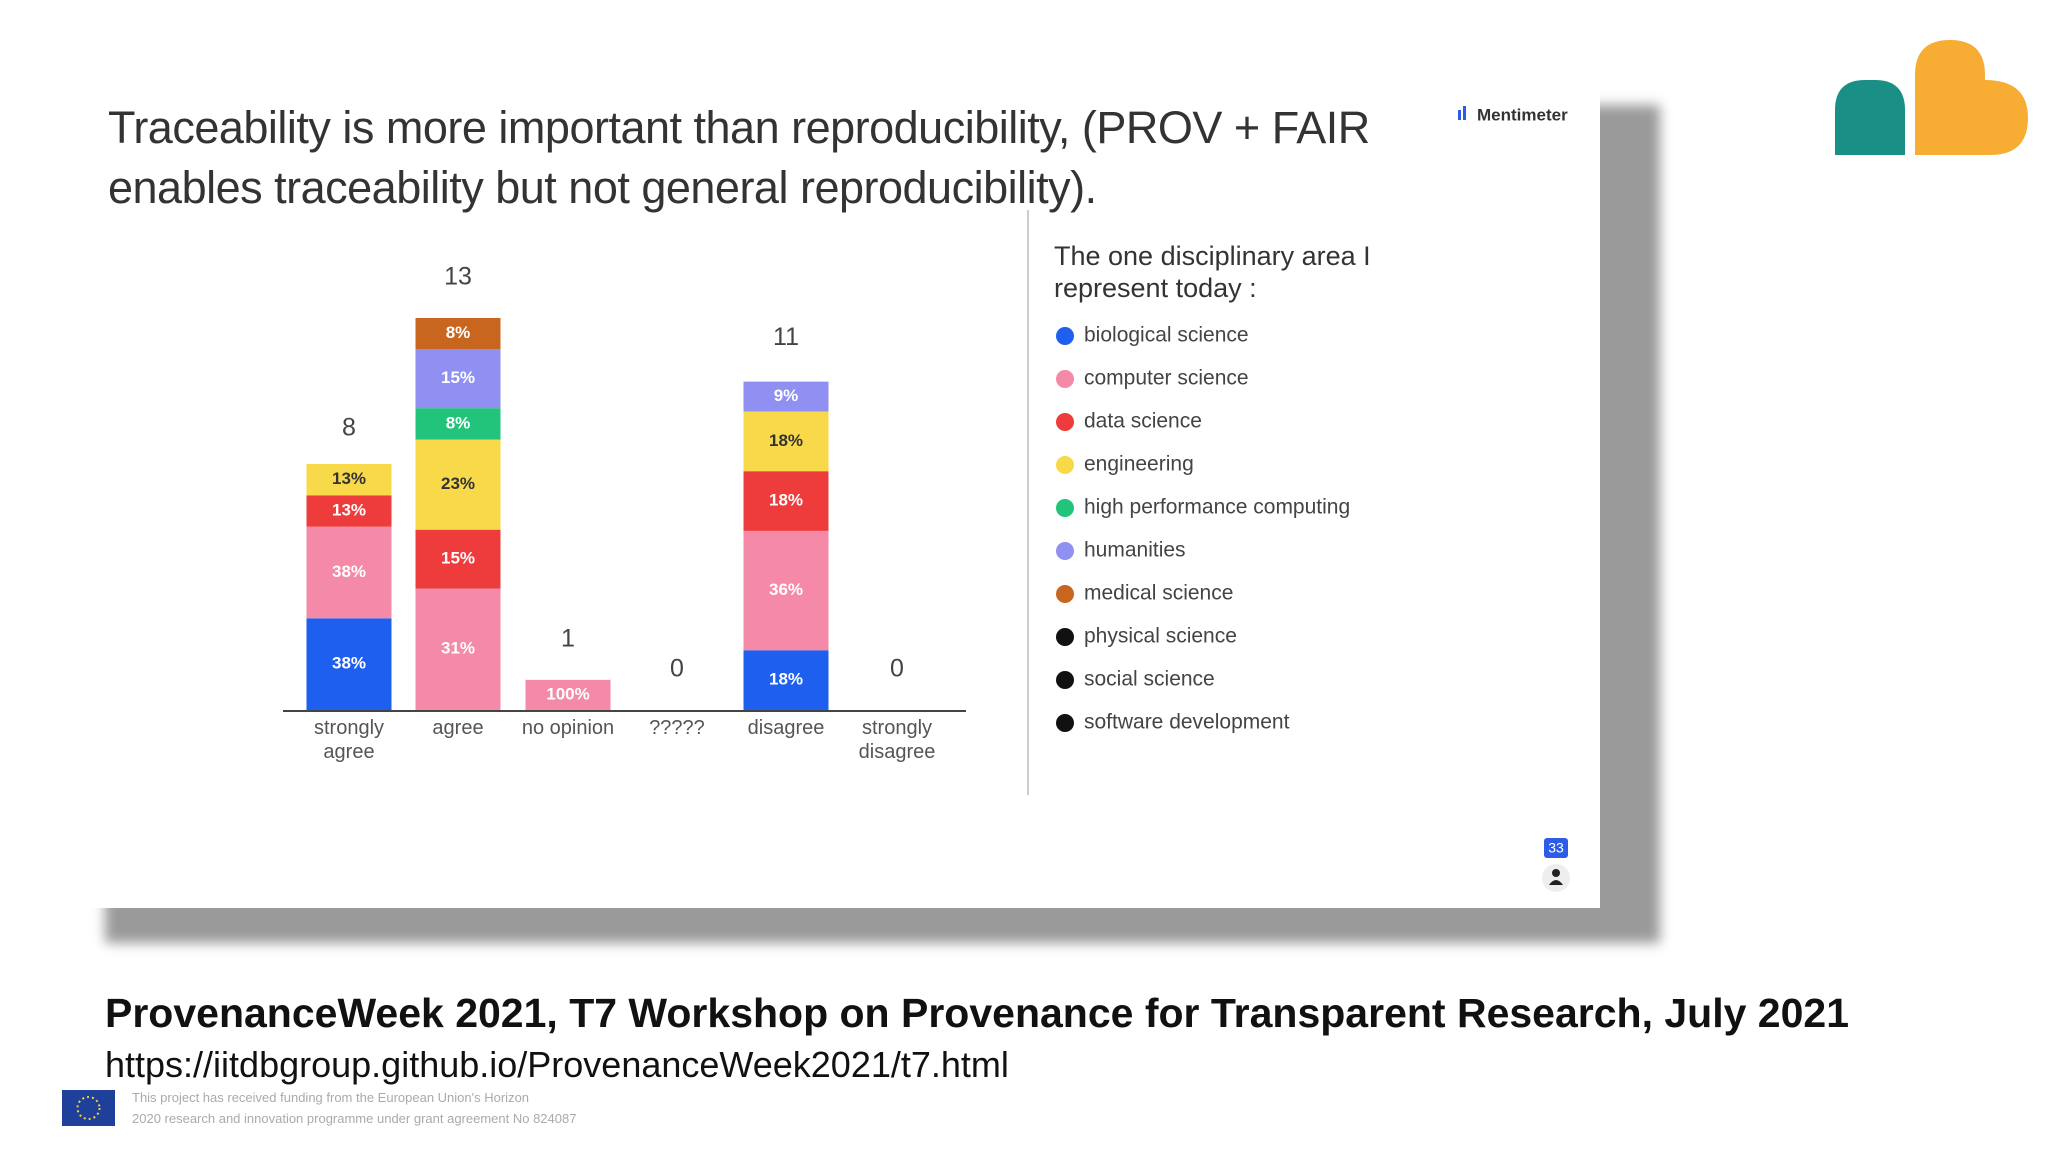 This screenshot has width=2048, height=1152. I want to click on segment-label: 36%, so click(786, 589).